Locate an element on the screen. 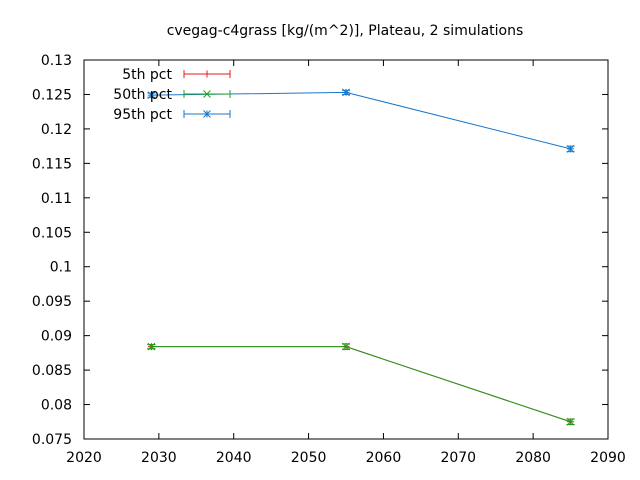 This screenshot has width=640, height=480. y-tick-label: 0.085 is located at coordinates (52, 371).